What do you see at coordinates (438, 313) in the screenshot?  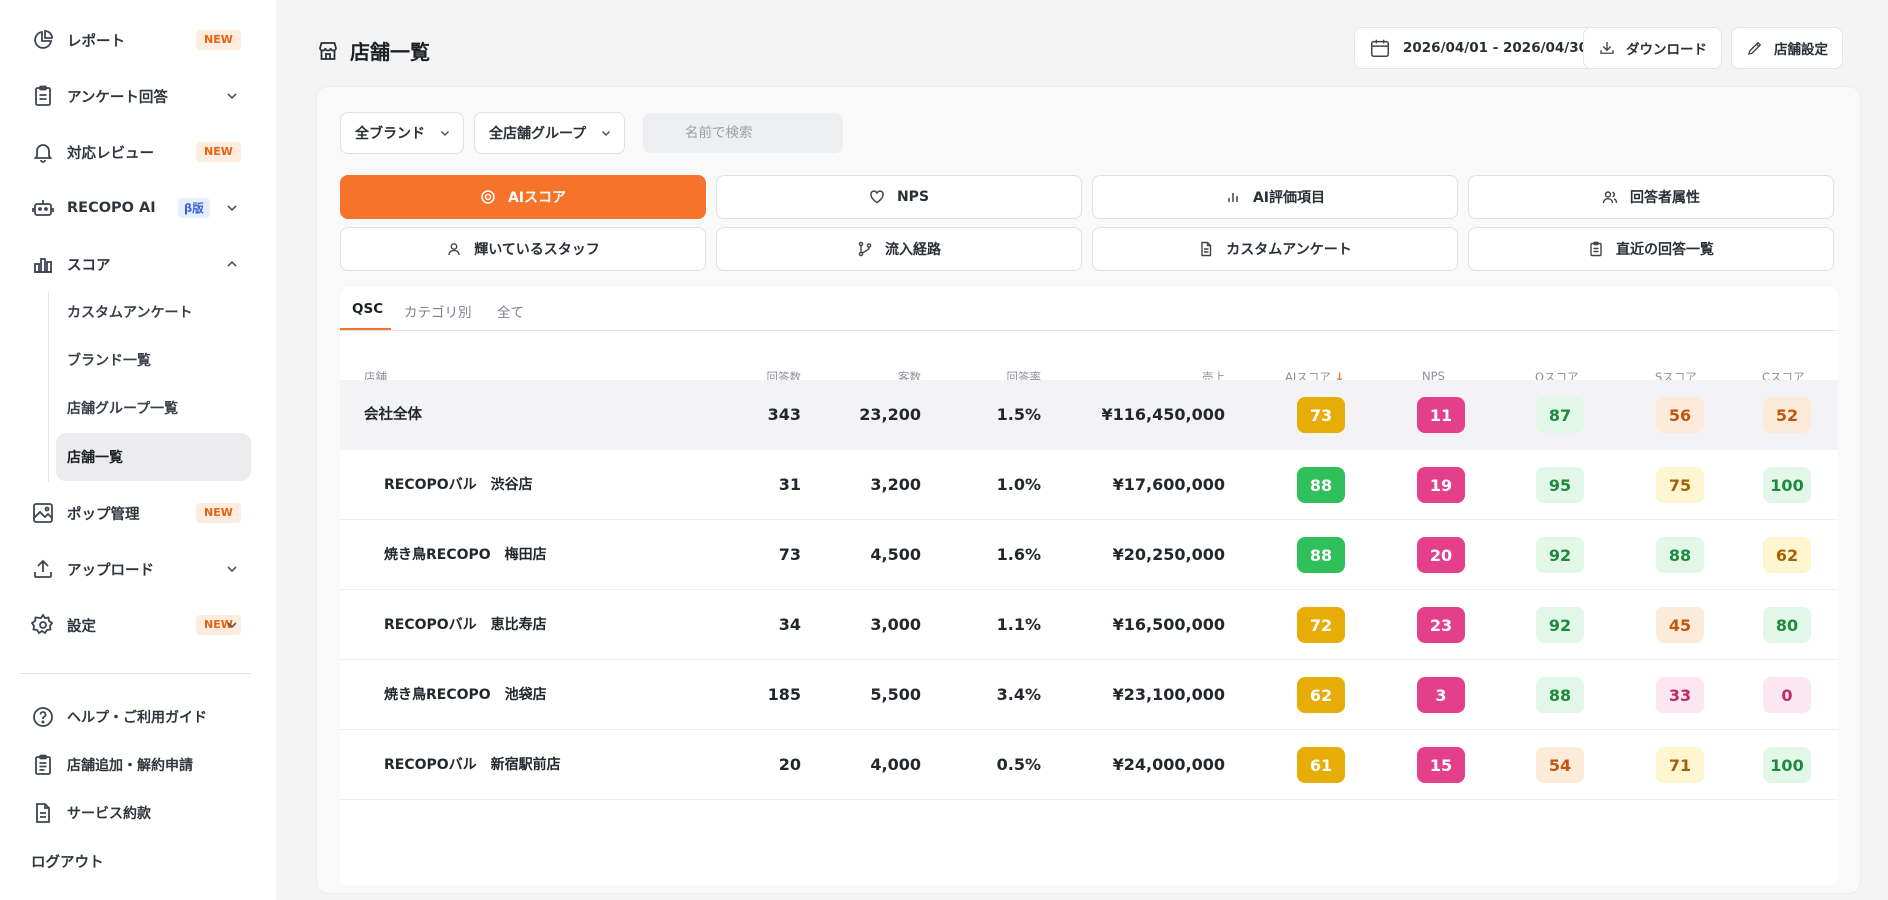 I see `tab-by-category: カテゴリ別` at bounding box center [438, 313].